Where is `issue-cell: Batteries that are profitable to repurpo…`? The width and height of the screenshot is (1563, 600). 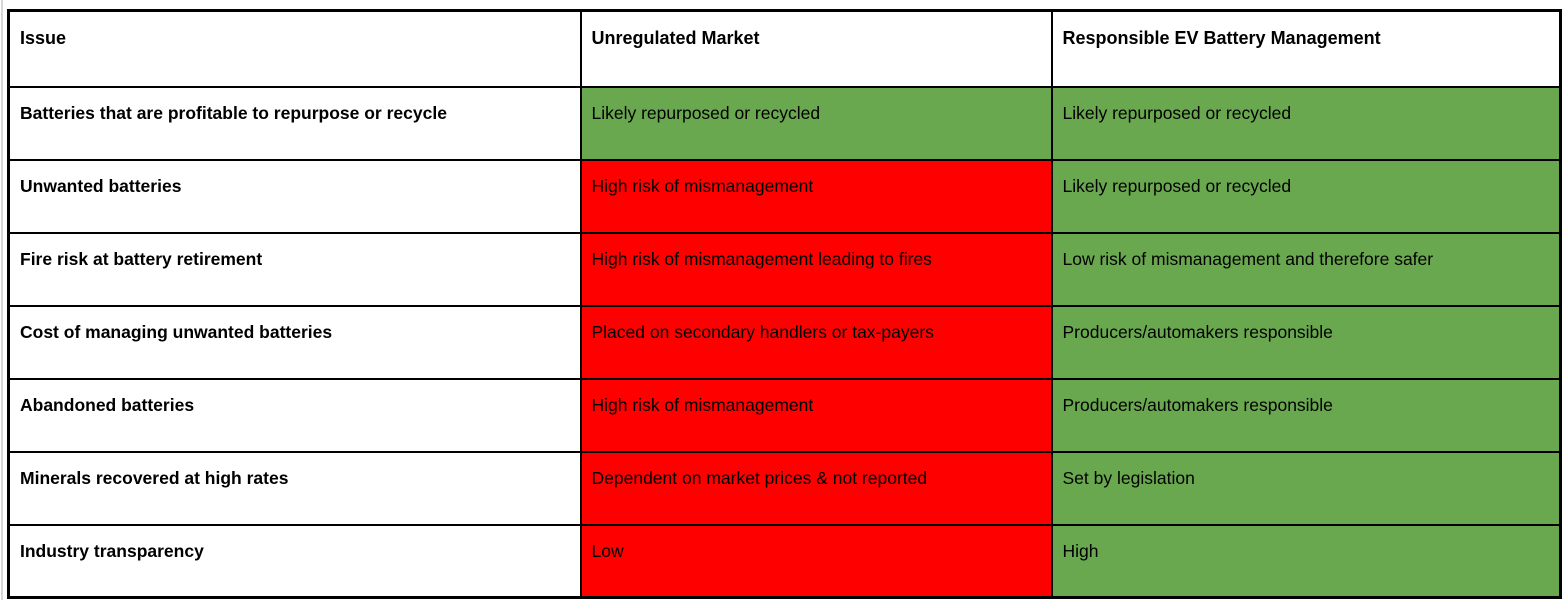 issue-cell: Batteries that are profitable to repurpo… is located at coordinates (294, 123).